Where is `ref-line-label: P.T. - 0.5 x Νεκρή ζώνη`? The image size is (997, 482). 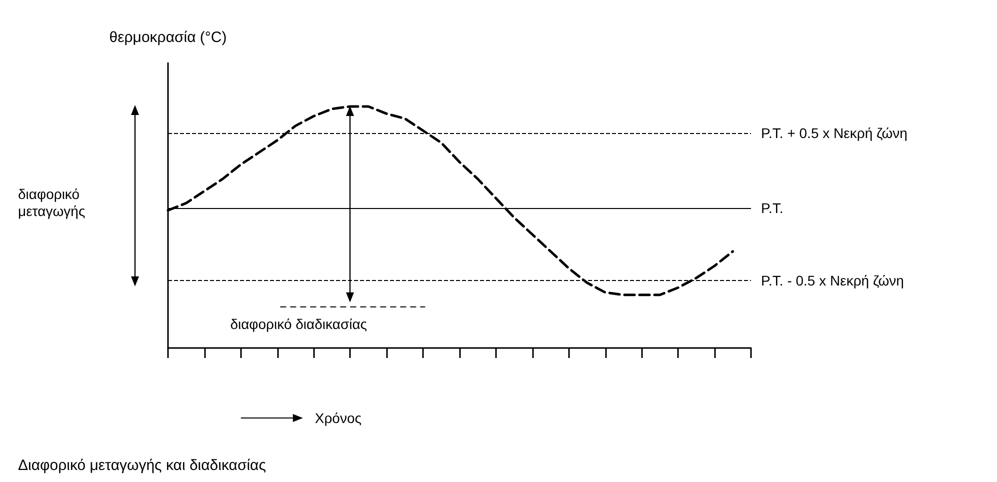
ref-line-label: P.T. - 0.5 x Νεκρή ζώνη is located at coordinates (832, 280).